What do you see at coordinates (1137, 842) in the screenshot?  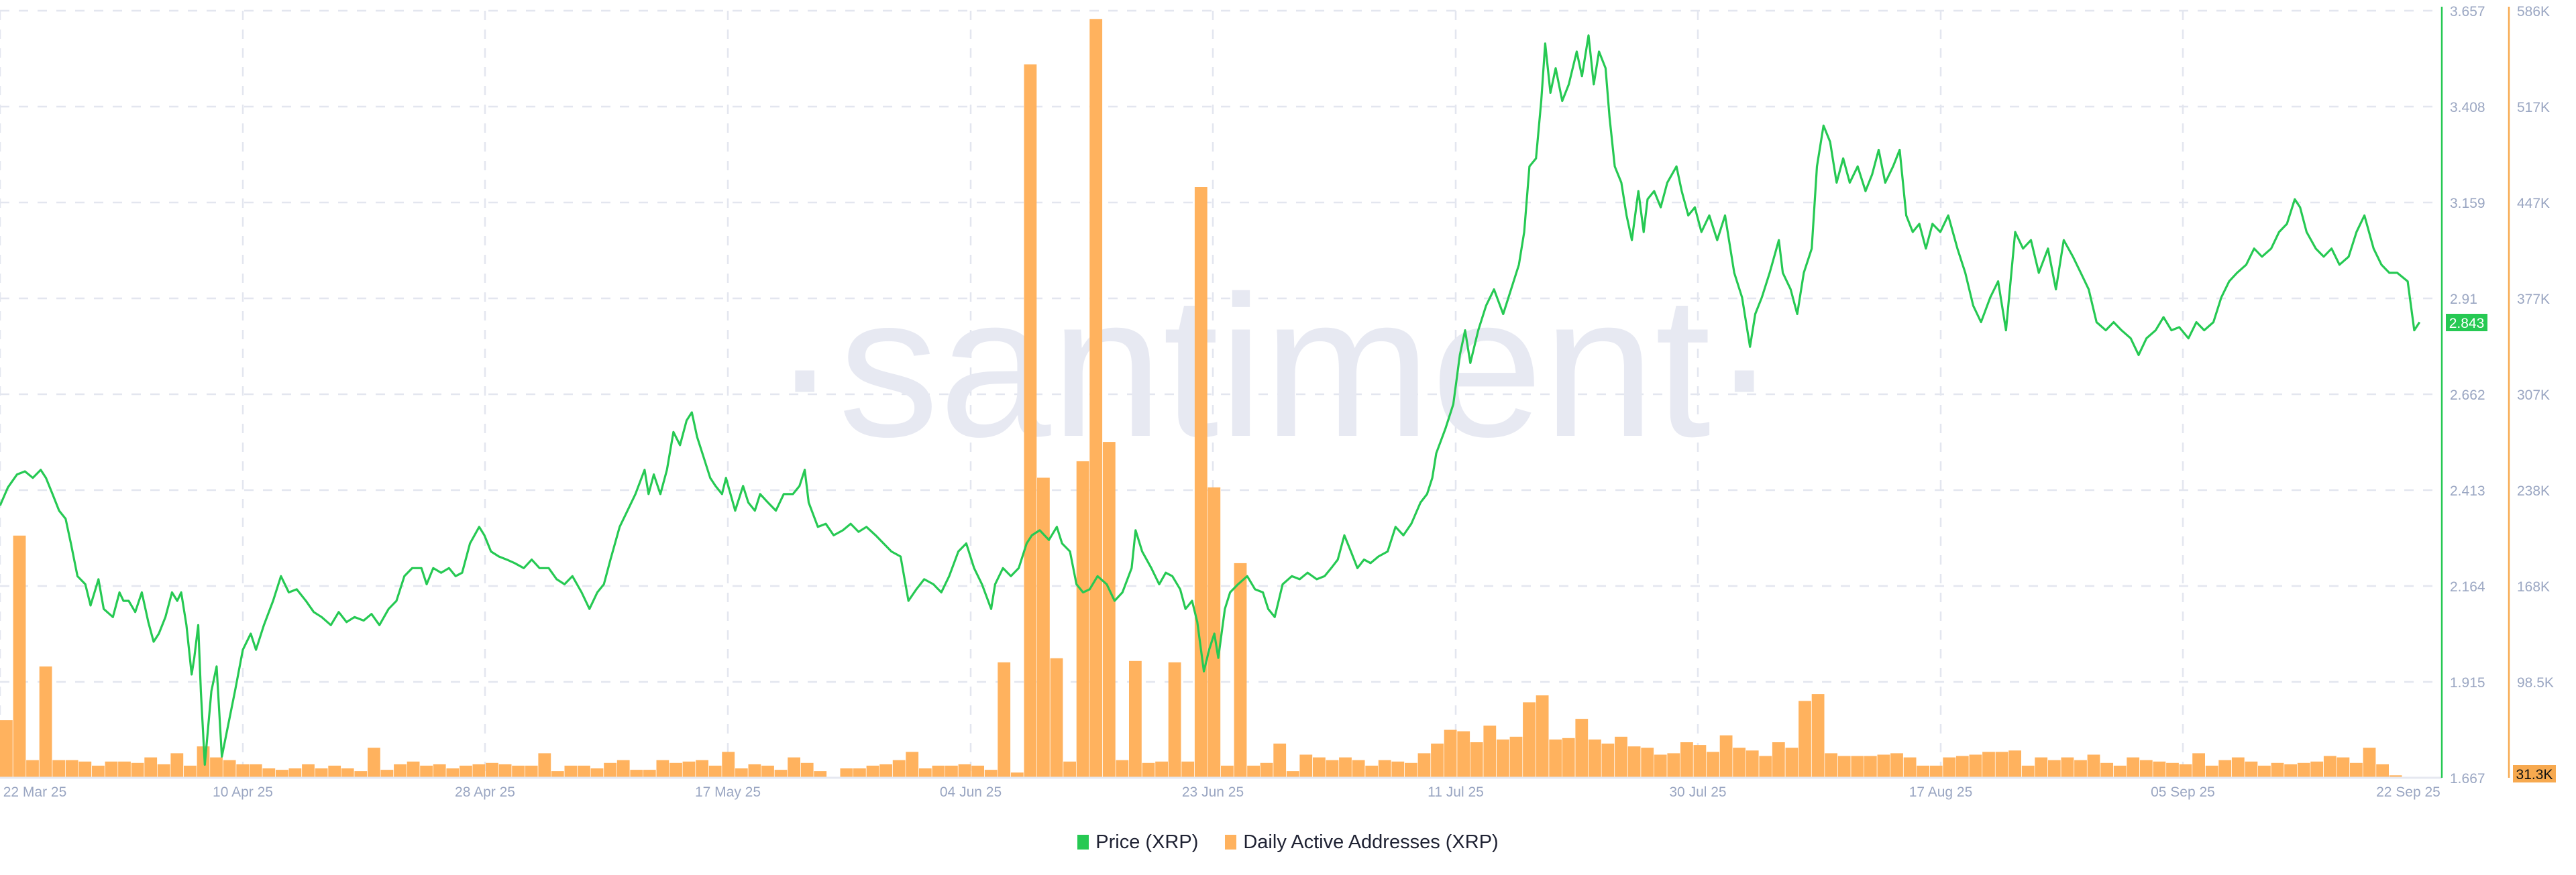 I see `legend-item-price: Price (XRP)` at bounding box center [1137, 842].